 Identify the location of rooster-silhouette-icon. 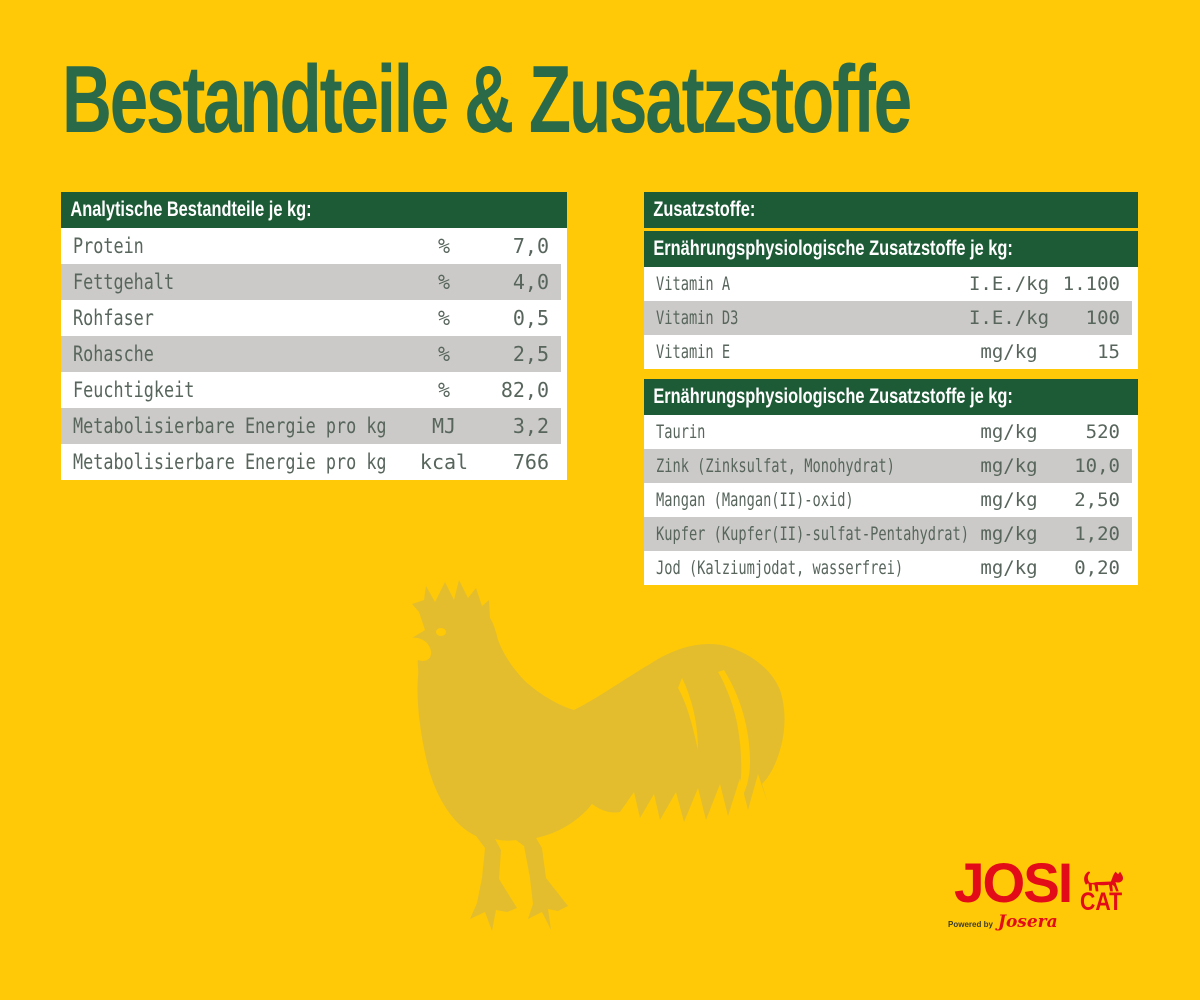
(598, 755).